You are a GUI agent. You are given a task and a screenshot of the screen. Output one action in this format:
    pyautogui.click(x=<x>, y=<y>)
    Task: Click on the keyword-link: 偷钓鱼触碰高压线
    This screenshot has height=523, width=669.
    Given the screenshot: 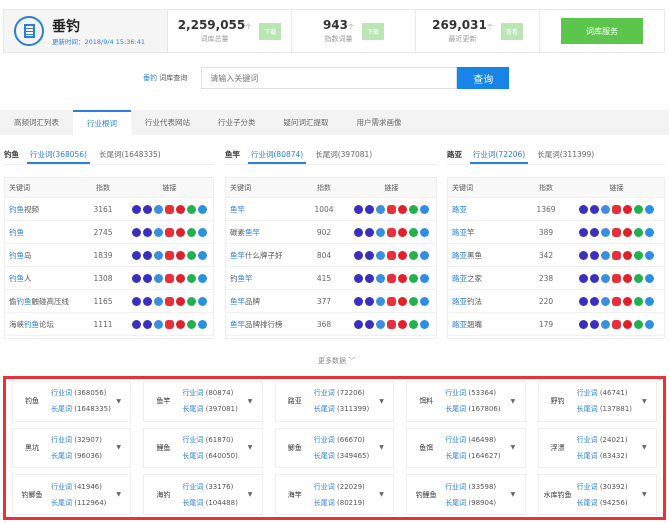 What is the action you would take?
    pyautogui.click(x=42, y=301)
    